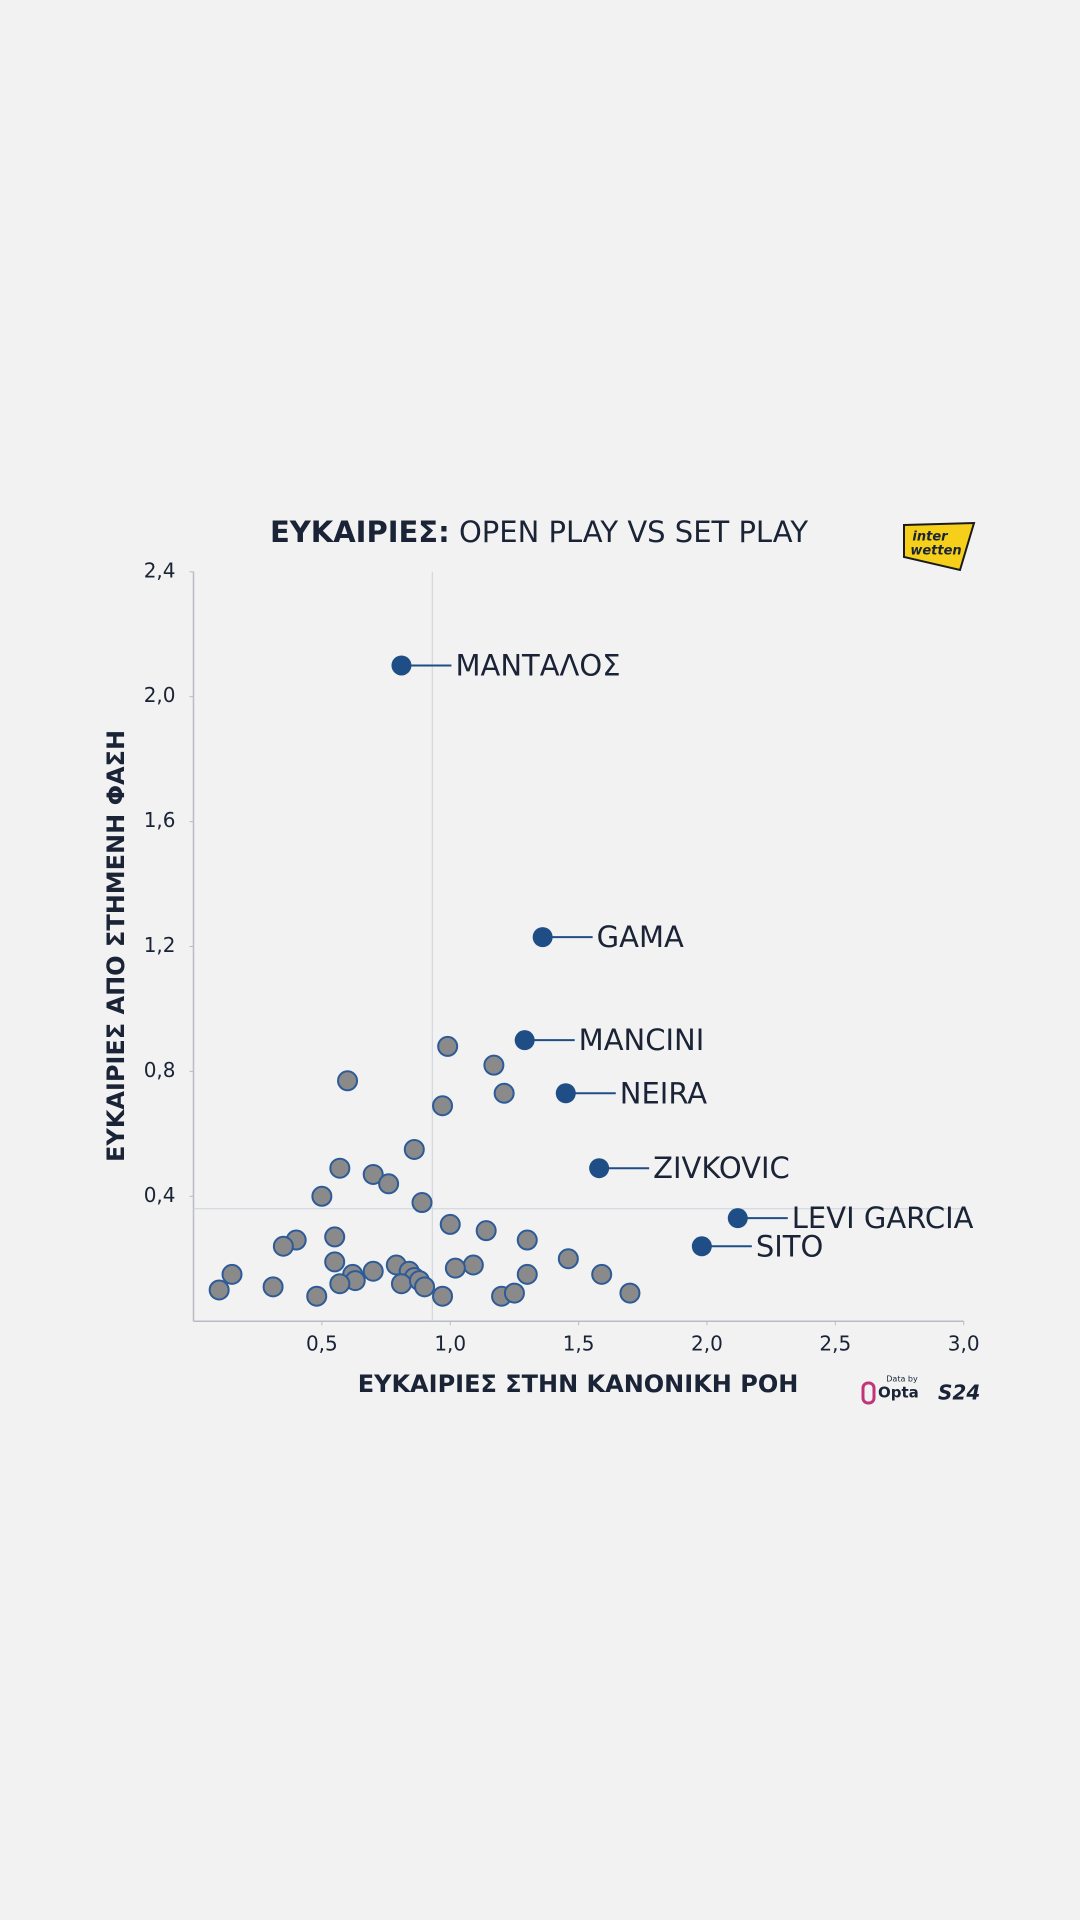 Image resolution: width=1080 pixels, height=1920 pixels. Describe the element at coordinates (920, 1390) in the screenshot. I see `data-credit: Data by Opta S24` at that location.